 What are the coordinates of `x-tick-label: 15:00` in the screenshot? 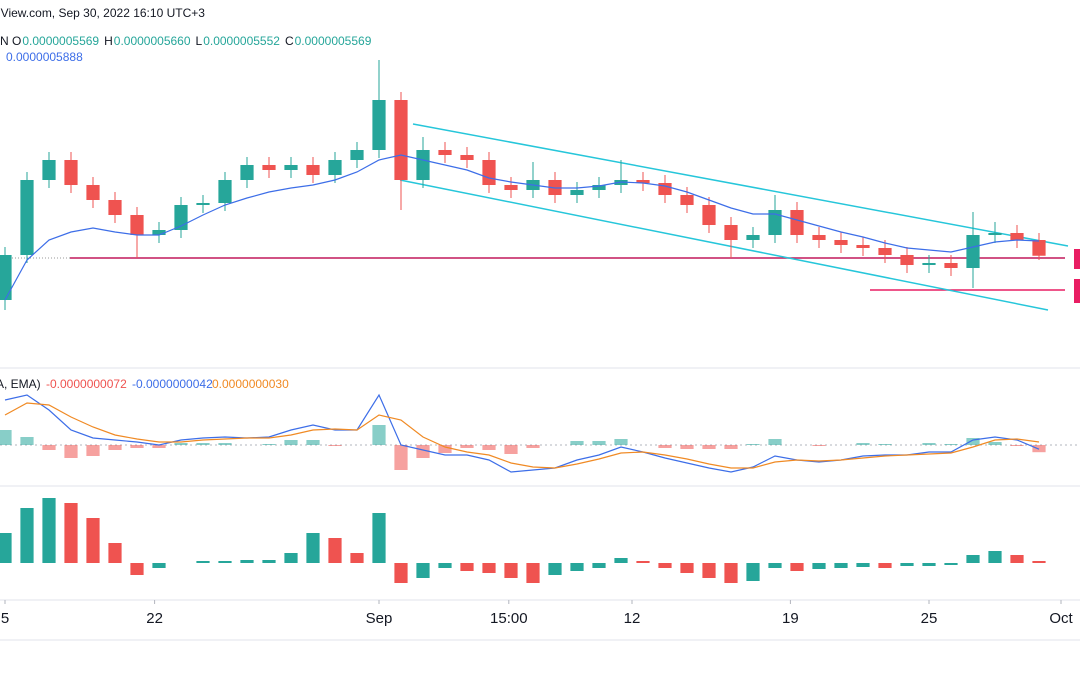 It's located at (509, 618).